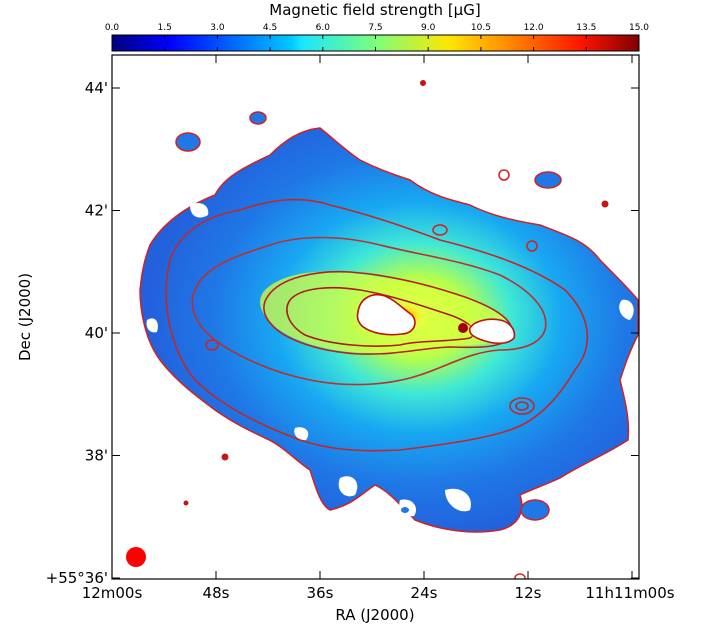 The height and width of the screenshot is (630, 712). Describe the element at coordinates (165, 28) in the screenshot. I see `colorbar-tick-label: 1.5` at that location.